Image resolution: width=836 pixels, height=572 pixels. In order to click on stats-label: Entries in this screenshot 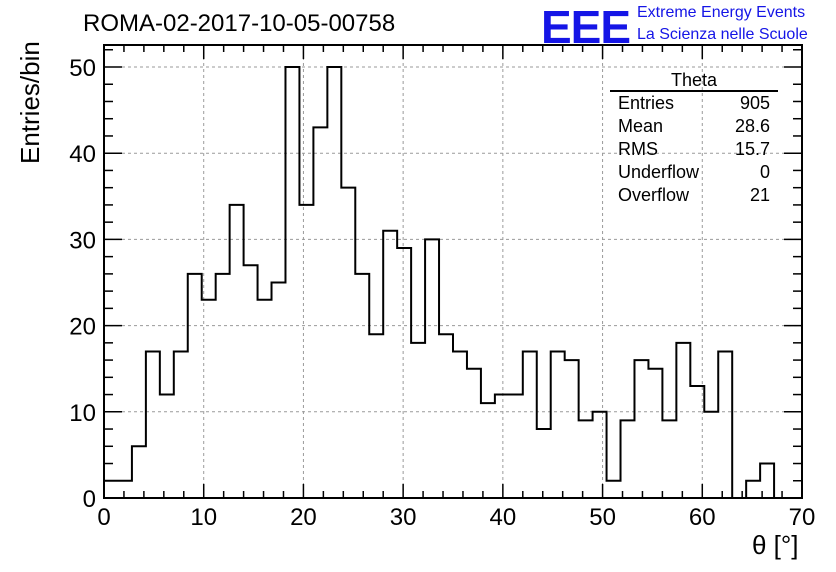, I will do `click(646, 103)`.